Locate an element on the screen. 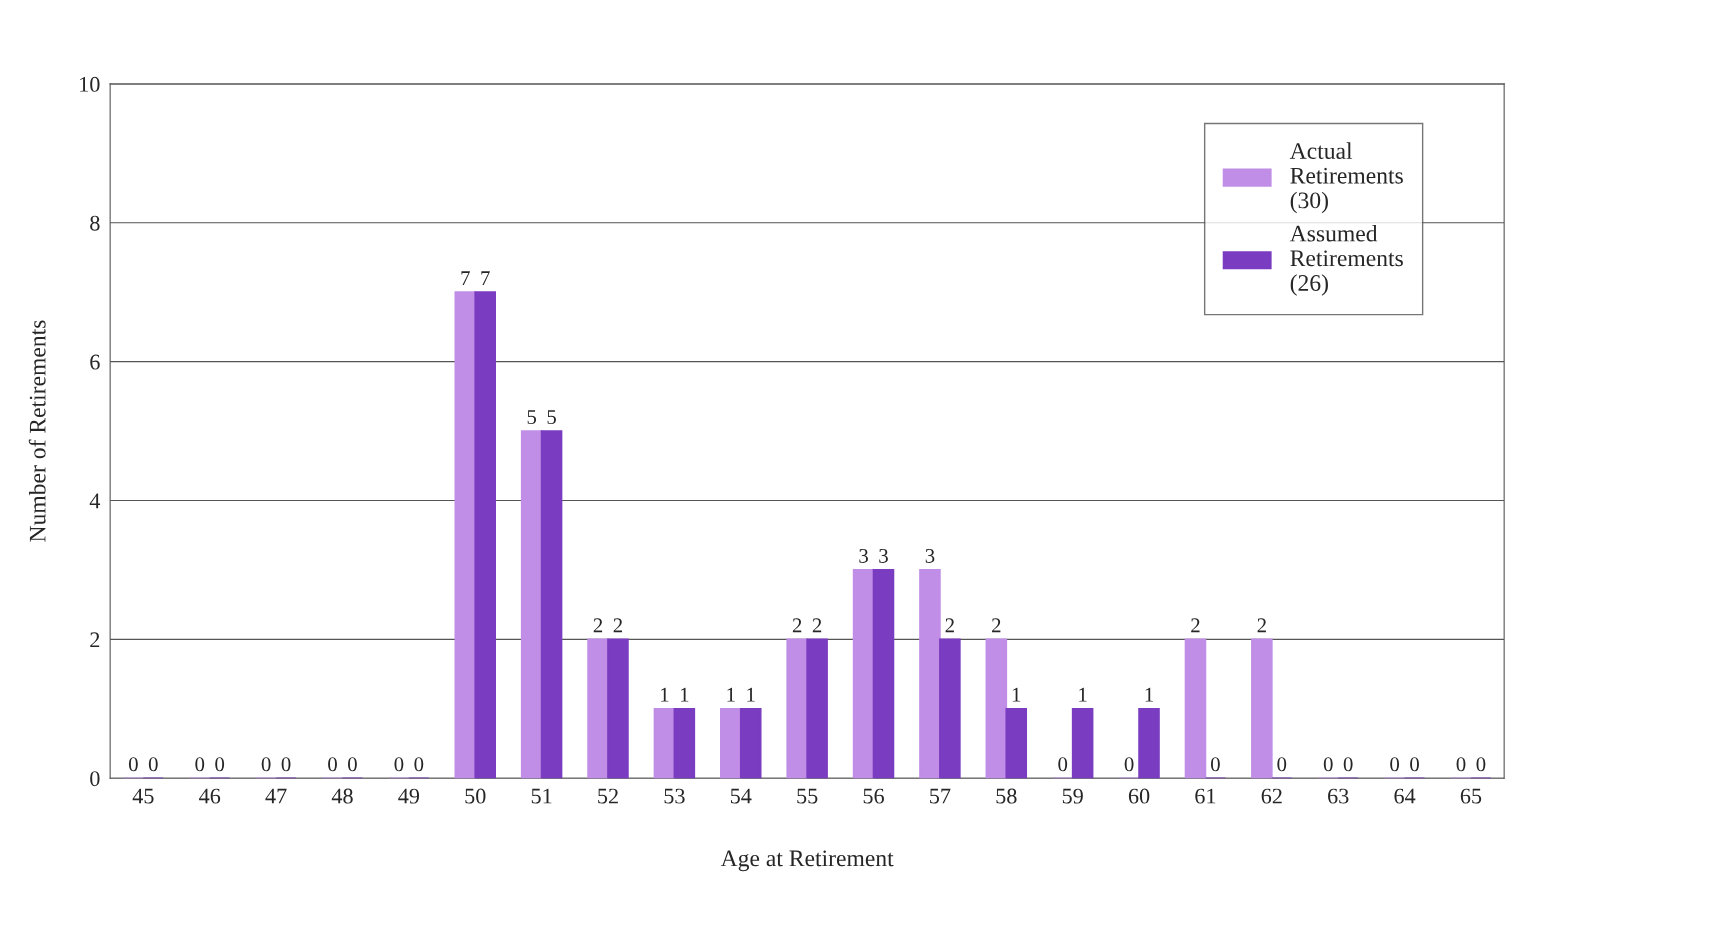 The width and height of the screenshot is (1721, 932). x-tick-label: 54 is located at coordinates (741, 796).